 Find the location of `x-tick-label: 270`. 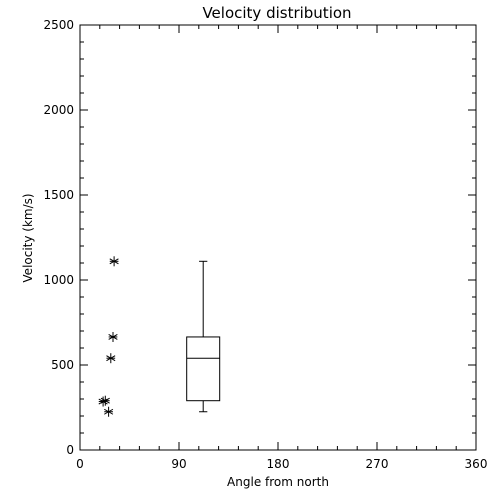

x-tick-label: 270 is located at coordinates (377, 464).